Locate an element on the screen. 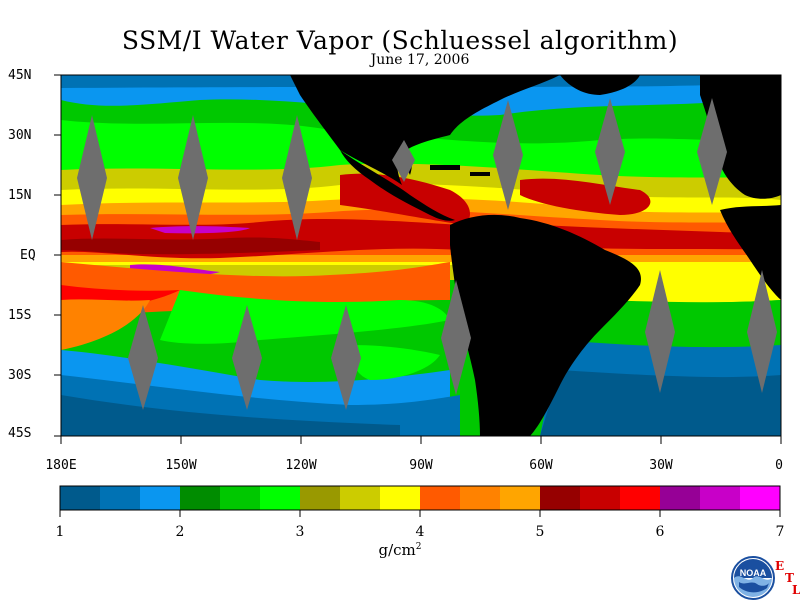 This screenshot has width=800, height=600. lat-label-45s: 45S is located at coordinates (20, 433).